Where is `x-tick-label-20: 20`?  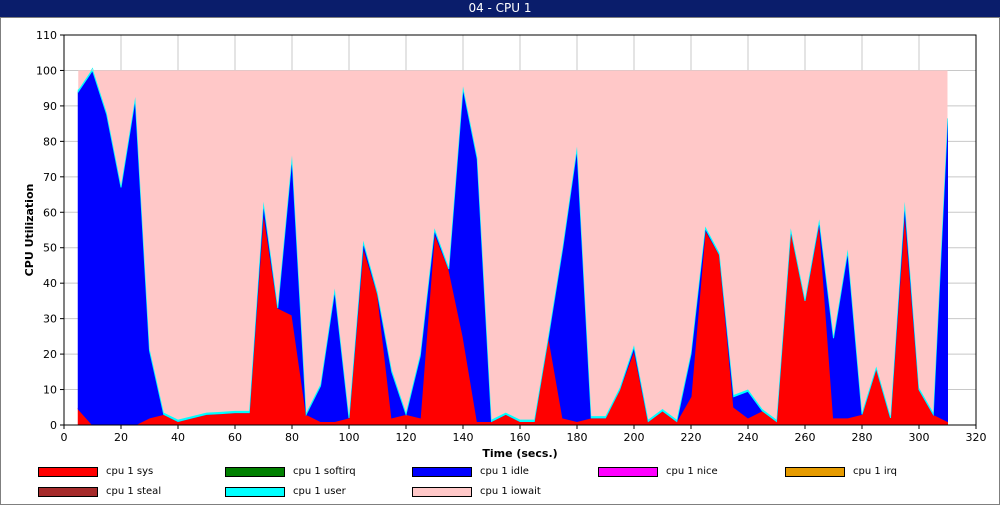 x-tick-label-20: 20 is located at coordinates (121, 437).